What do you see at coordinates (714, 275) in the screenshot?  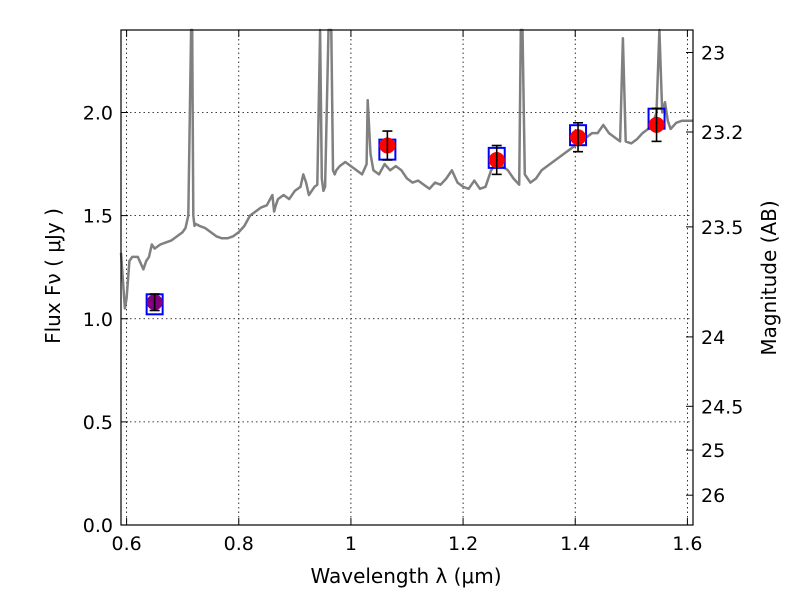 I see `magnitude-axis-ticks: 23 23.2 23.5 24 24.5 25 26` at bounding box center [714, 275].